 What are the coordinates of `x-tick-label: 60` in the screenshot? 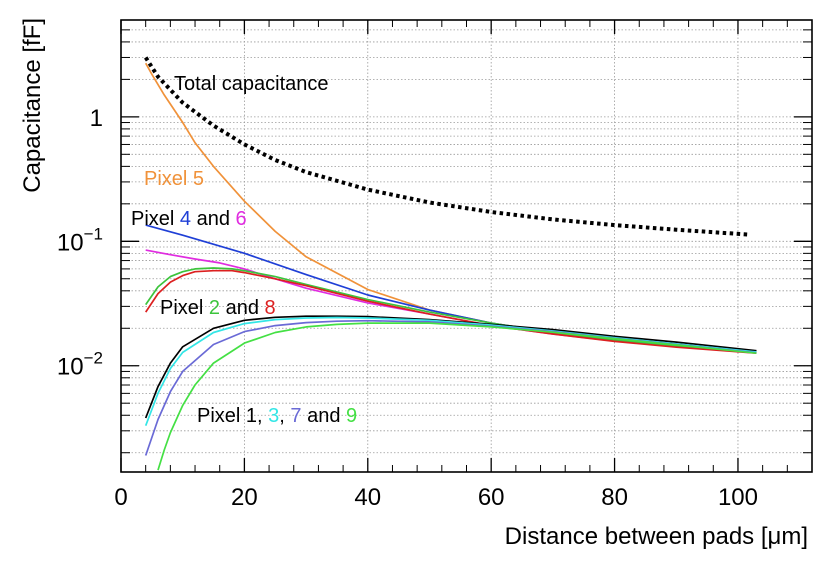 It's located at (491, 497).